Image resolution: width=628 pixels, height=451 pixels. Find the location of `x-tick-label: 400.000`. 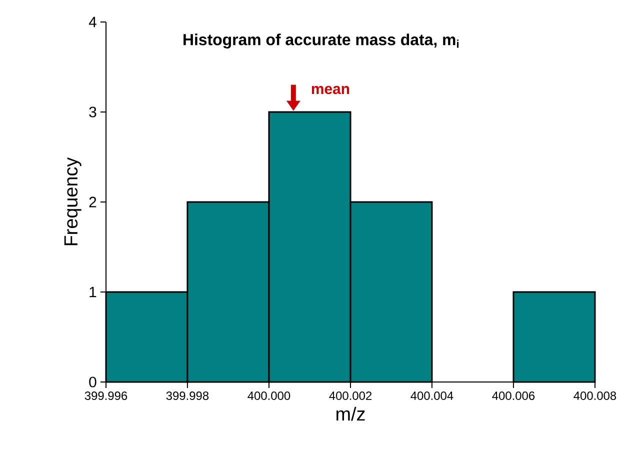

x-tick-label: 400.000 is located at coordinates (269, 396).